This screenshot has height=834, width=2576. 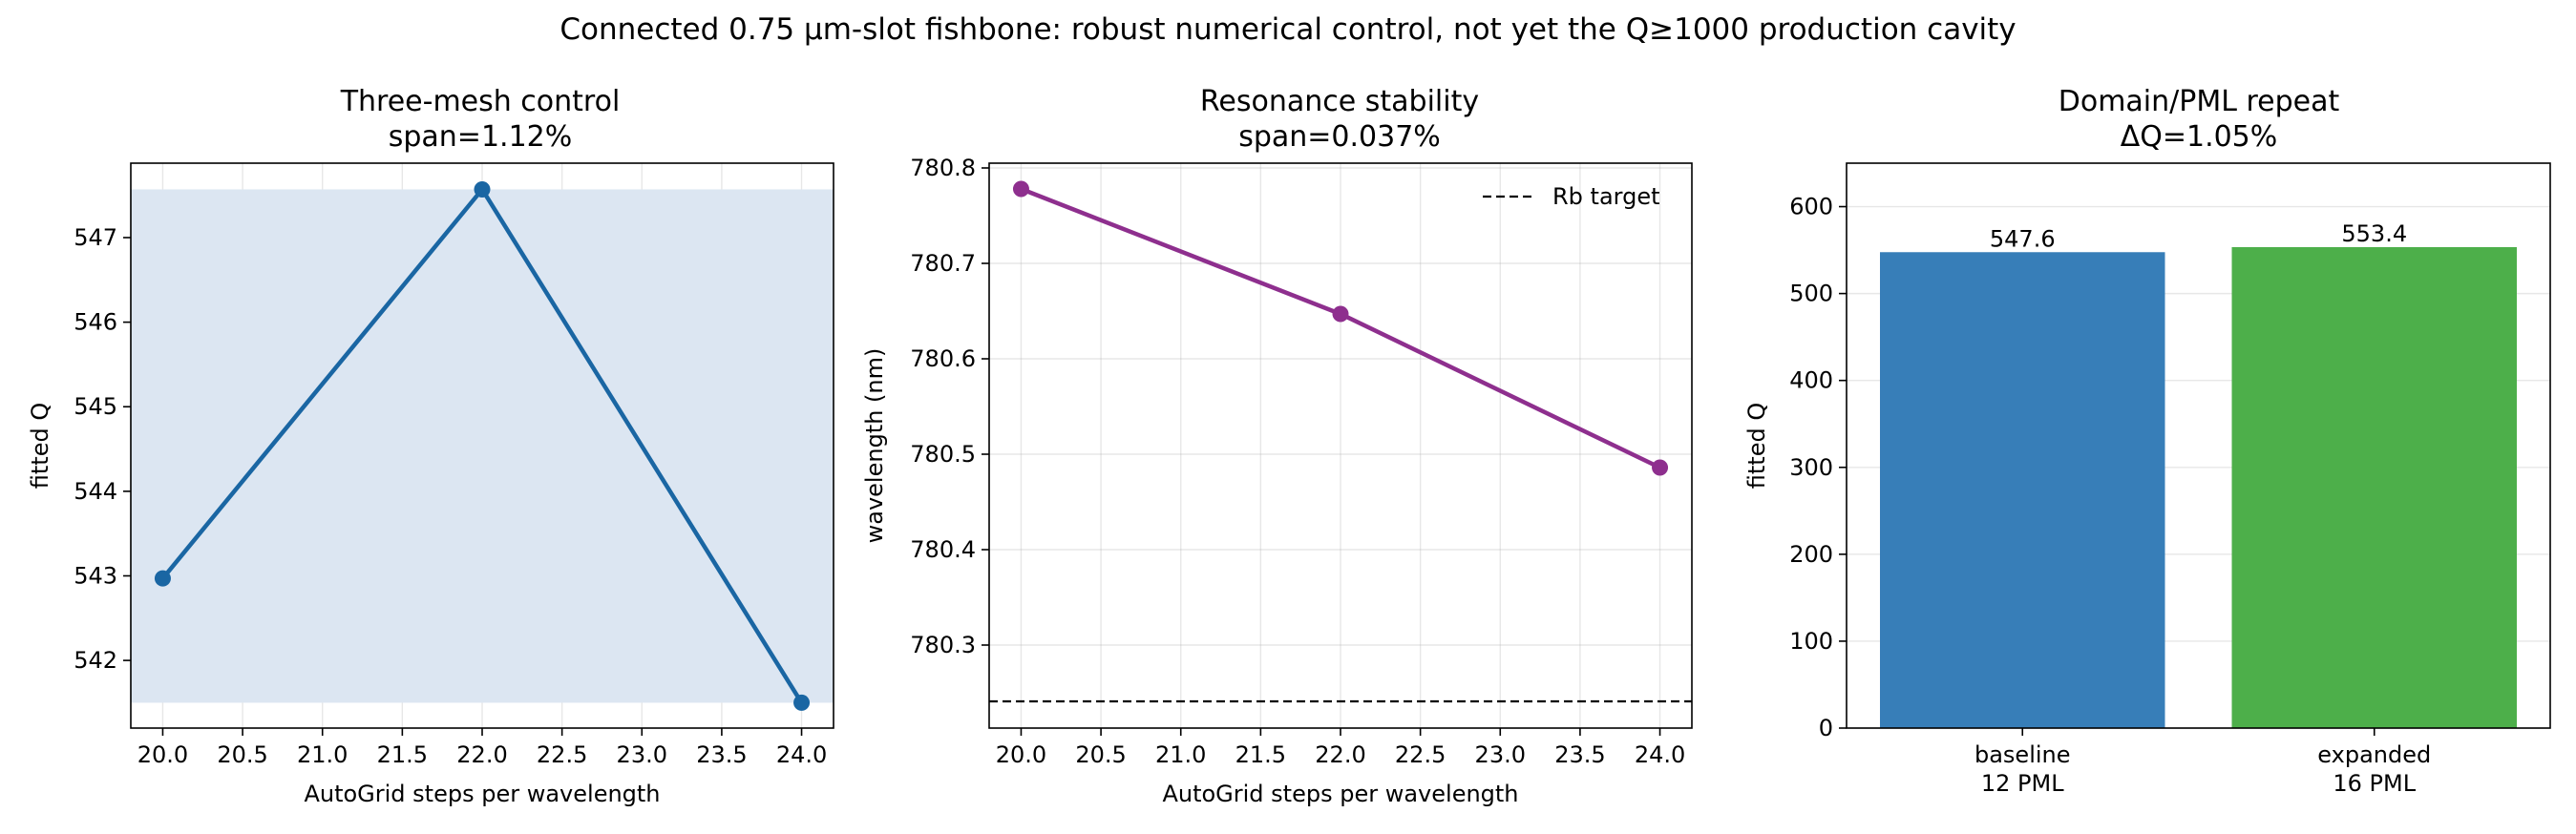 I want to click on y-tick-label: 780.6, so click(x=943, y=358).